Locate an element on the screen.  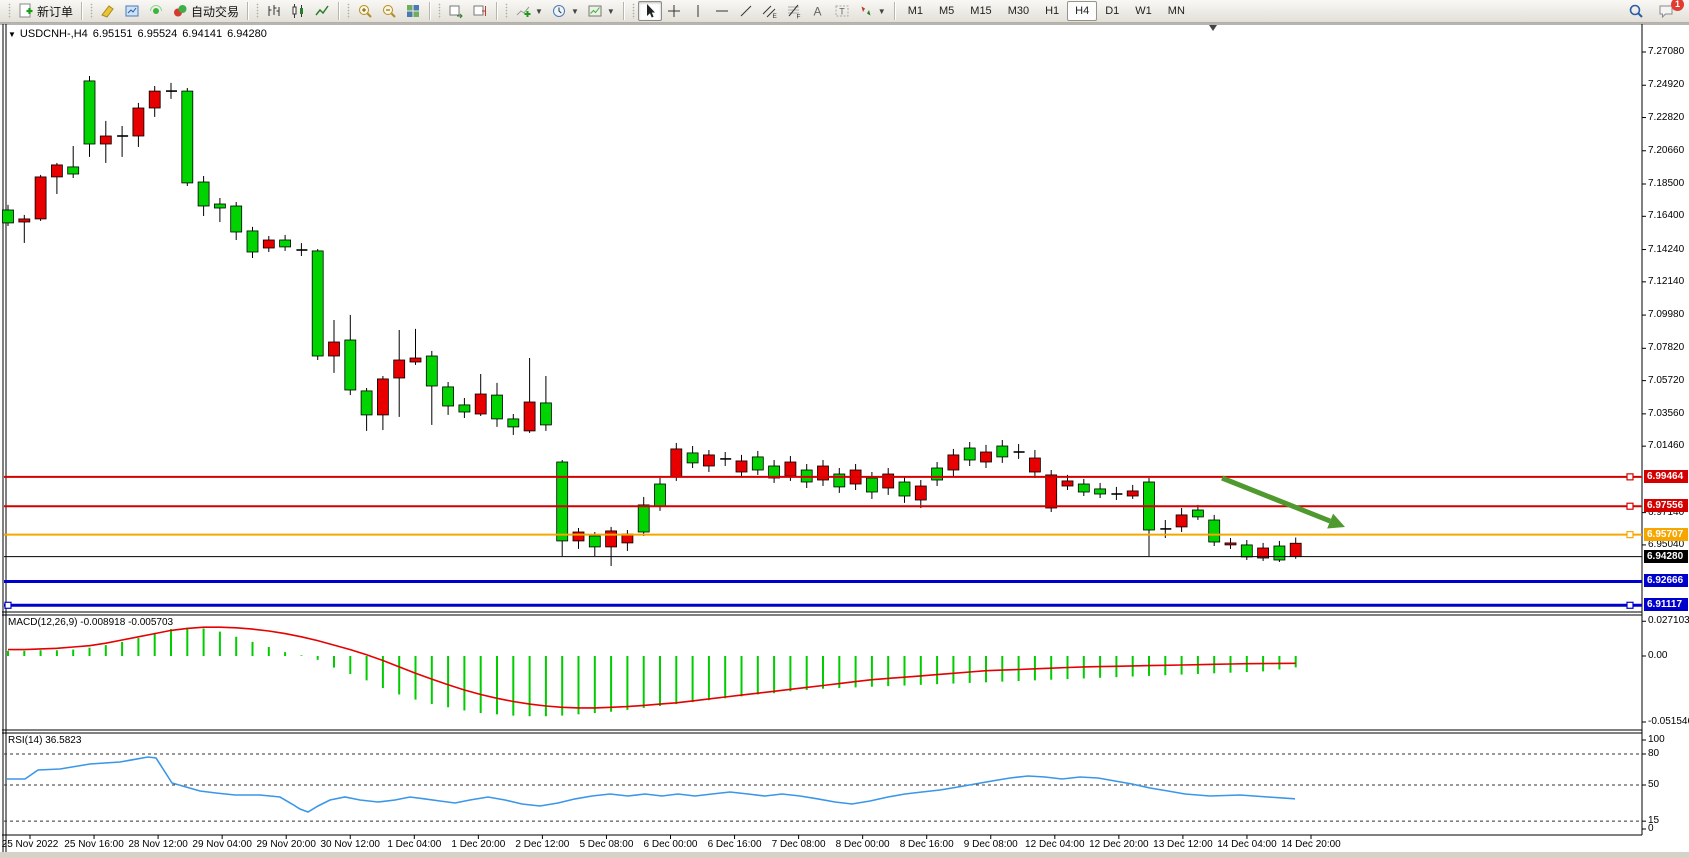
period-clock-icon is located at coordinates (558, 11).